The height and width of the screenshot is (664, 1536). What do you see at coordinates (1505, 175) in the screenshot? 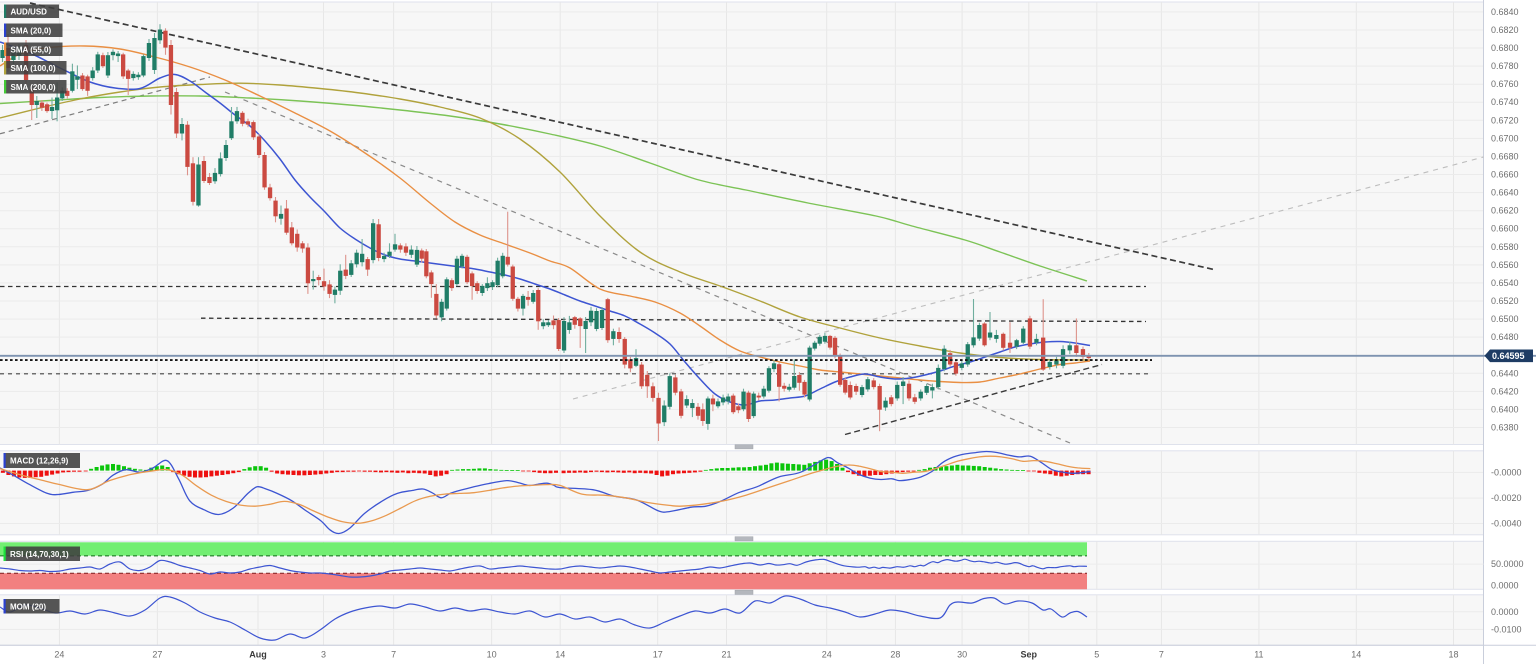
I see `svg-text: 0.6660` at bounding box center [1505, 175].